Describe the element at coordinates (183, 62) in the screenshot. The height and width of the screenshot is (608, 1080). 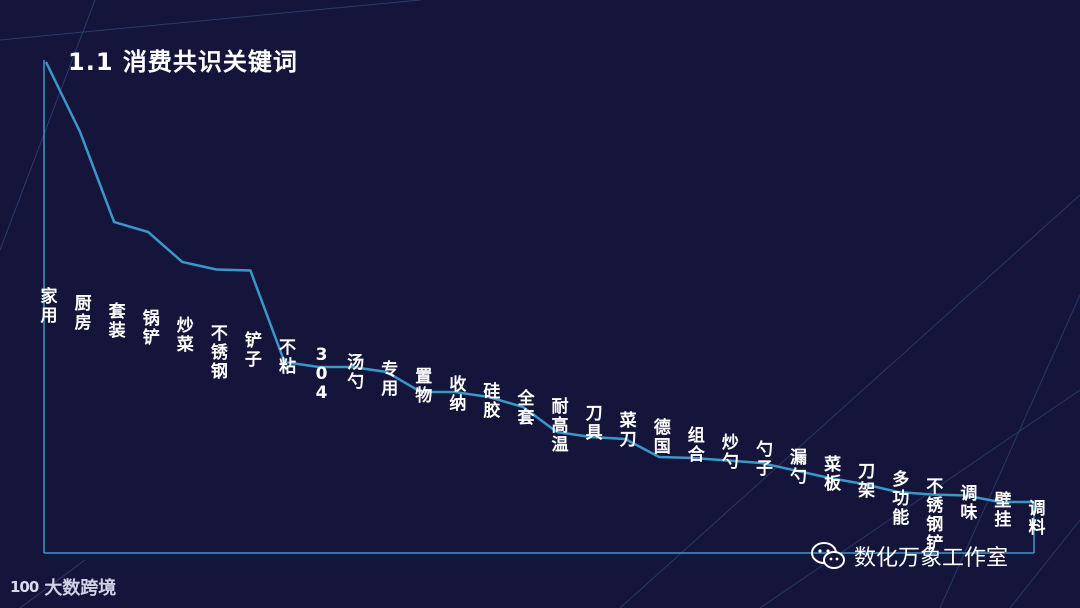
I see `page-title: 1.1 消费共识关键词` at that location.